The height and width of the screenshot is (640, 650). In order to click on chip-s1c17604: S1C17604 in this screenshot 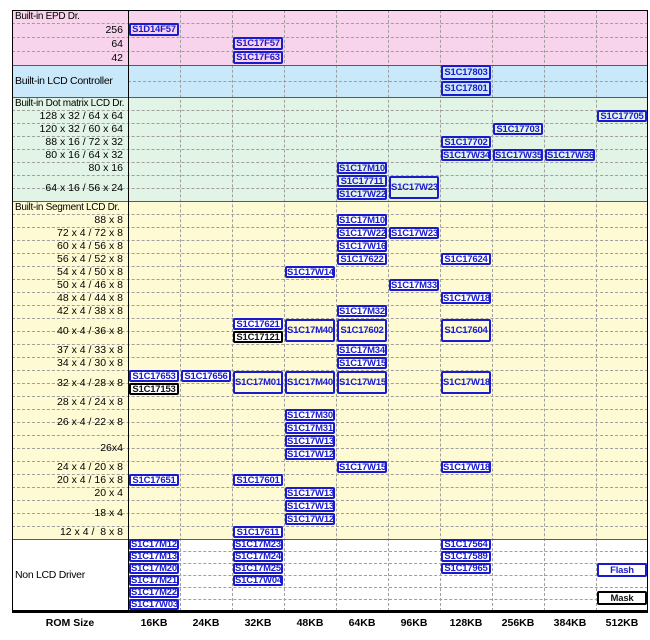, I will do `click(466, 330)`.